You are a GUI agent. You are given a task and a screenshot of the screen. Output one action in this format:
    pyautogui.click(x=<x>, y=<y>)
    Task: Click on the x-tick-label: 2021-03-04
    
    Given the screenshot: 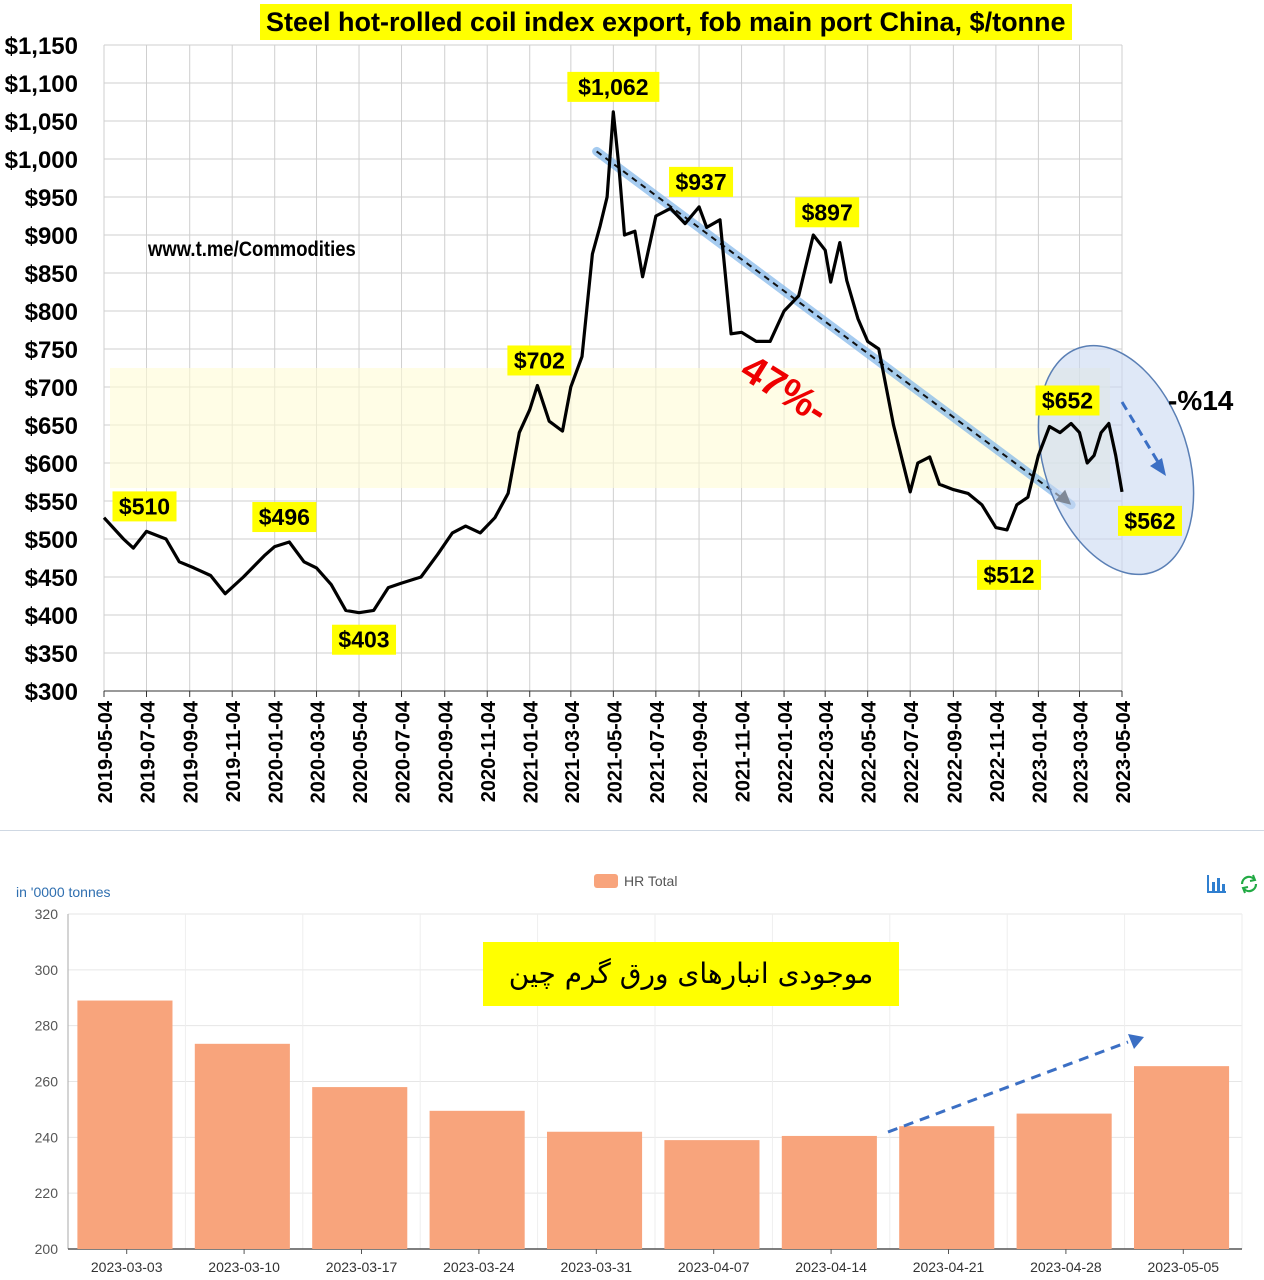 What is the action you would take?
    pyautogui.click(x=573, y=751)
    